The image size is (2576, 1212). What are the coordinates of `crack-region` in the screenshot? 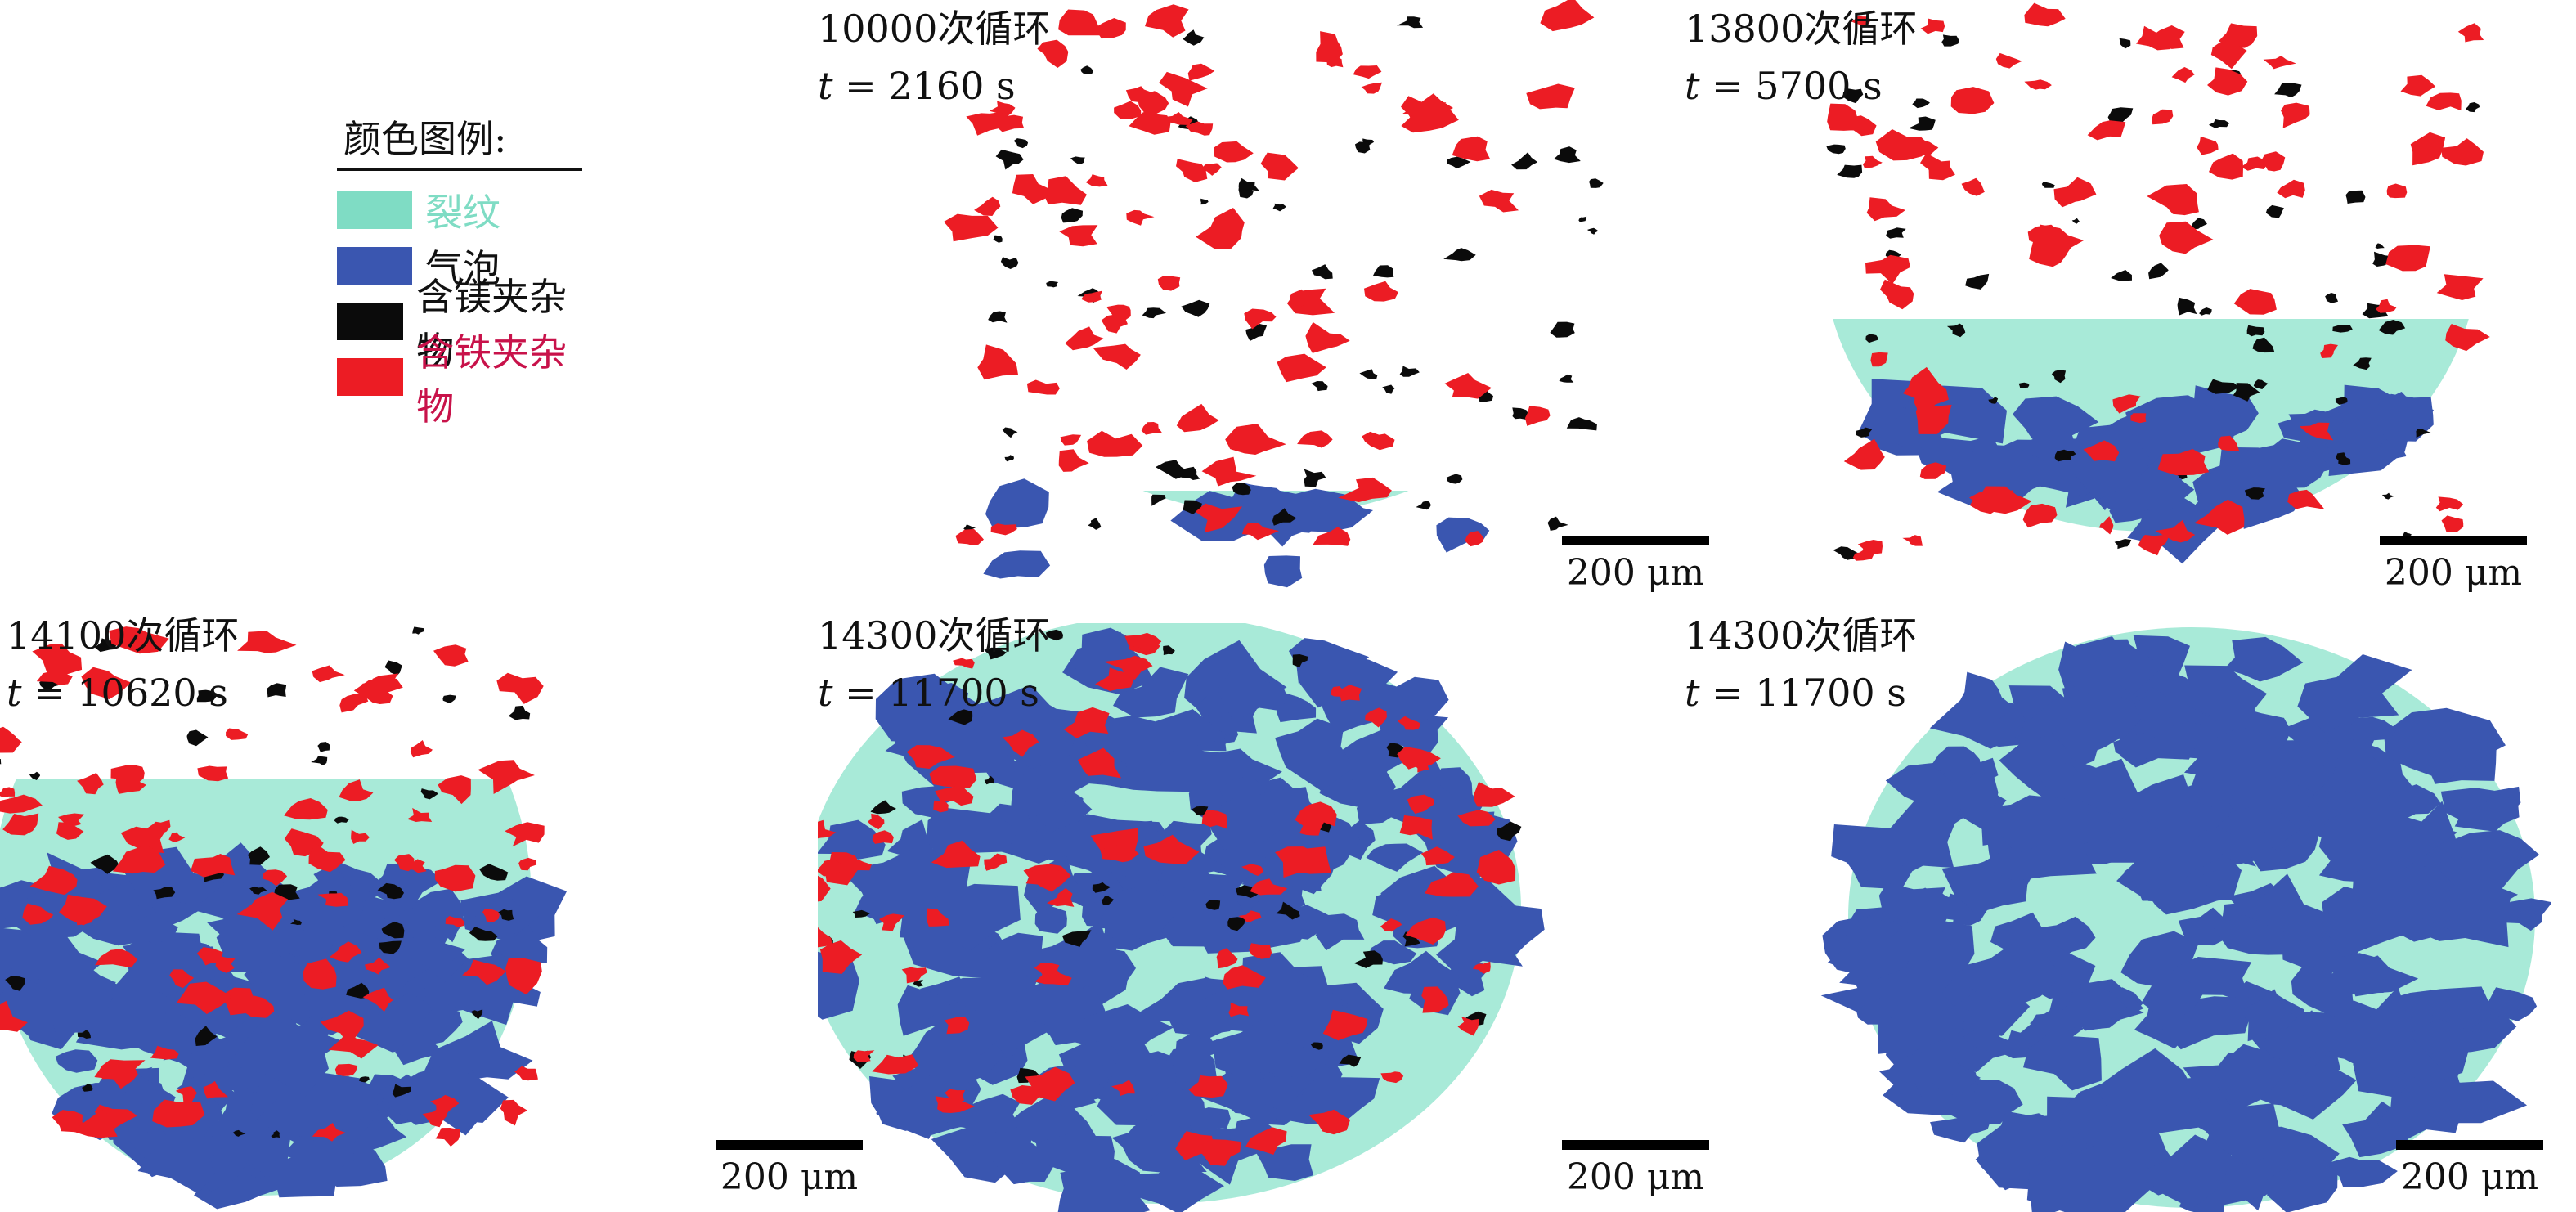 It's located at (1275, 503).